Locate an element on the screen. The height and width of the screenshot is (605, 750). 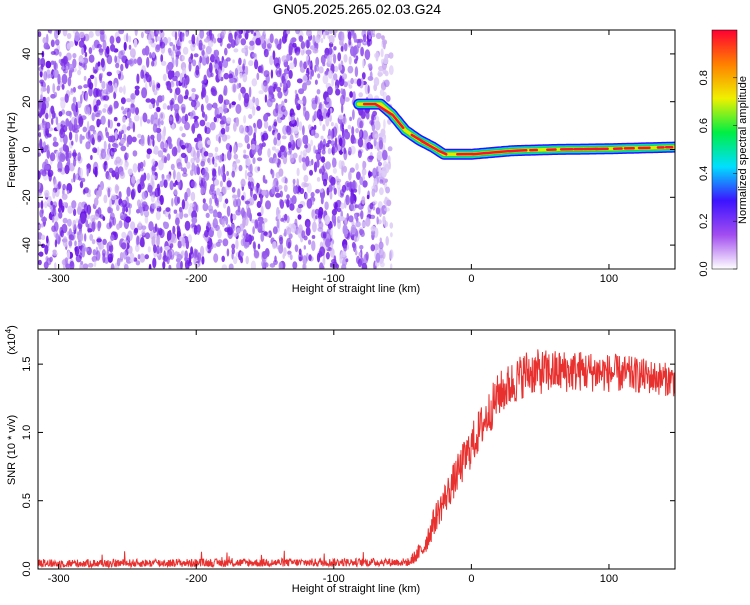
chart-title: GN05.2025.265.02.03.G24 is located at coordinates (357, 9).